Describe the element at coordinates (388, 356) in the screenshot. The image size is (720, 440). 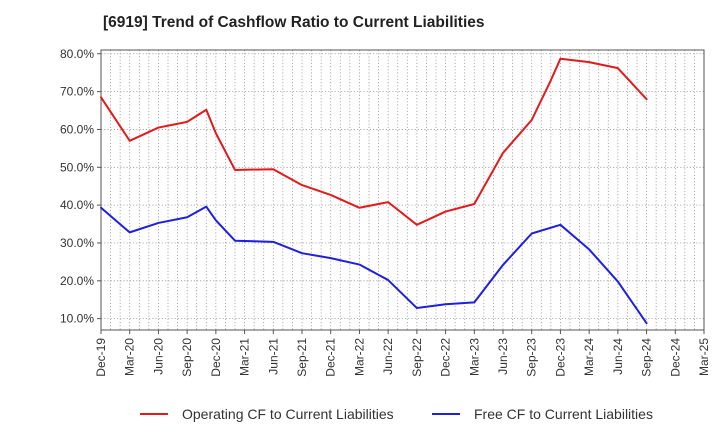
I see `x-tick-label: Jun-22` at that location.